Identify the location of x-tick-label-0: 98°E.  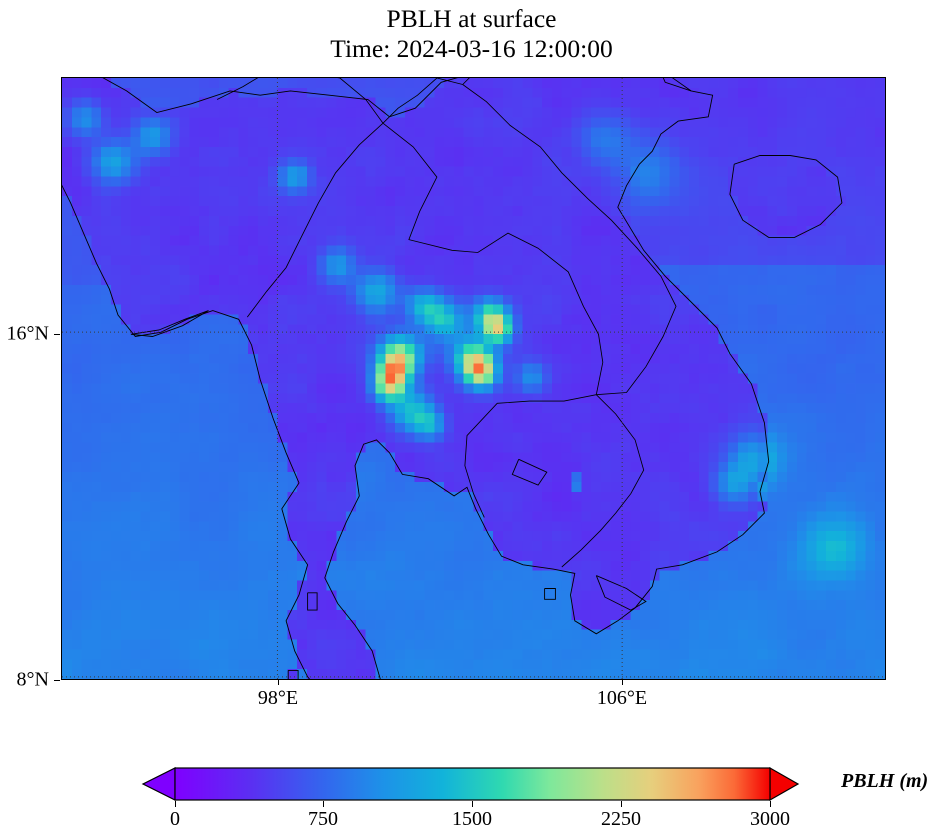
(278, 698).